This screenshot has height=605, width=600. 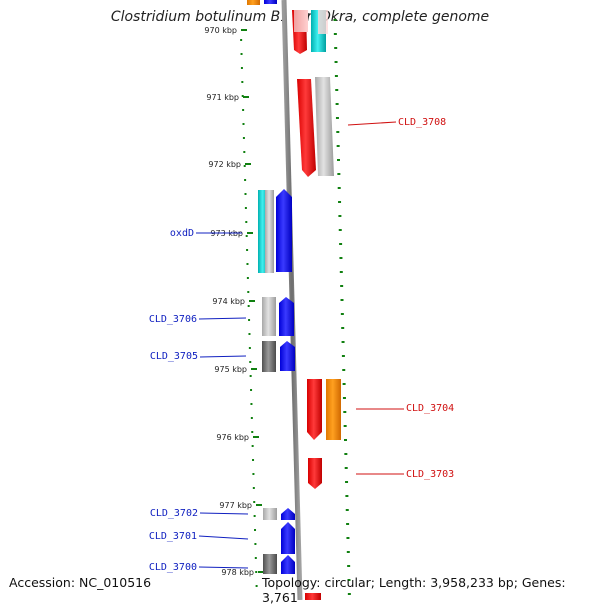 What do you see at coordinates (222, 97) in the screenshot?
I see `ruler-label: 971 kbp` at bounding box center [222, 97].